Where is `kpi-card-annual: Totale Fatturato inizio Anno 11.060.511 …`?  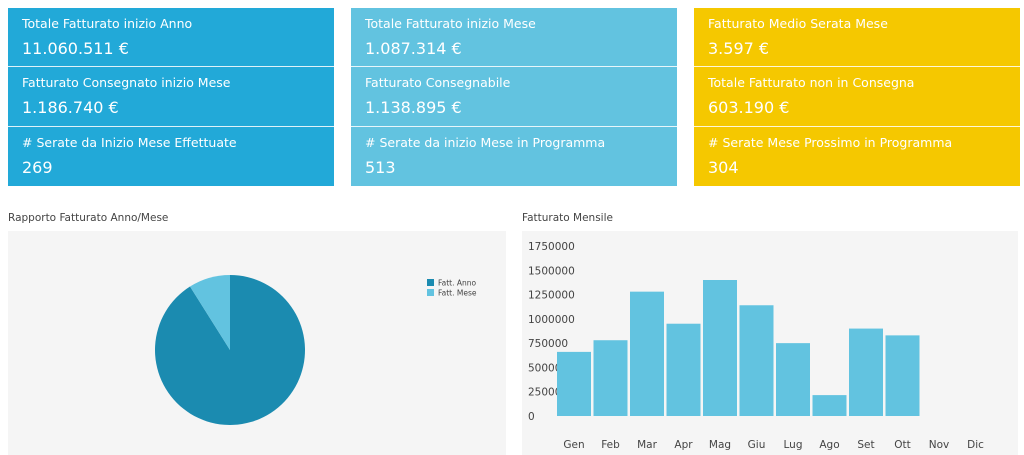
kpi-card-annual: Totale Fatturato inizio Anno 11.060.511 … is located at coordinates (171, 97).